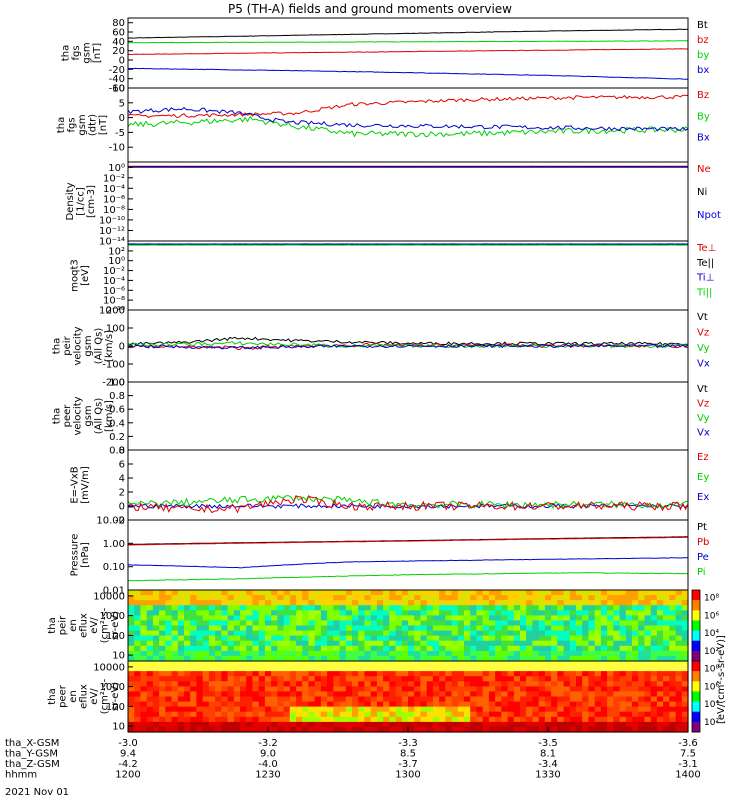  Describe the element at coordinates (704, 292) in the screenshot. I see `legend-entry: Ti||` at that location.